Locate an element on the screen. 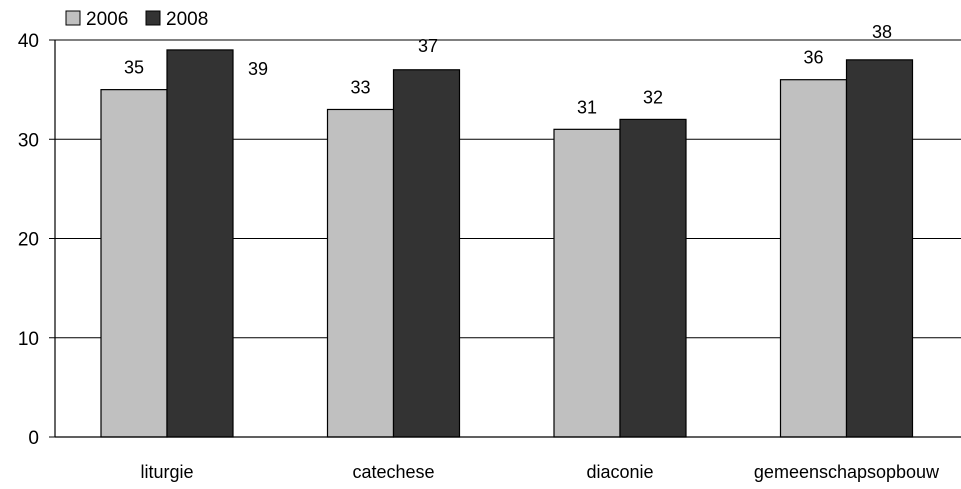 The image size is (961, 489). y-tick-label: 0 is located at coordinates (33, 438).